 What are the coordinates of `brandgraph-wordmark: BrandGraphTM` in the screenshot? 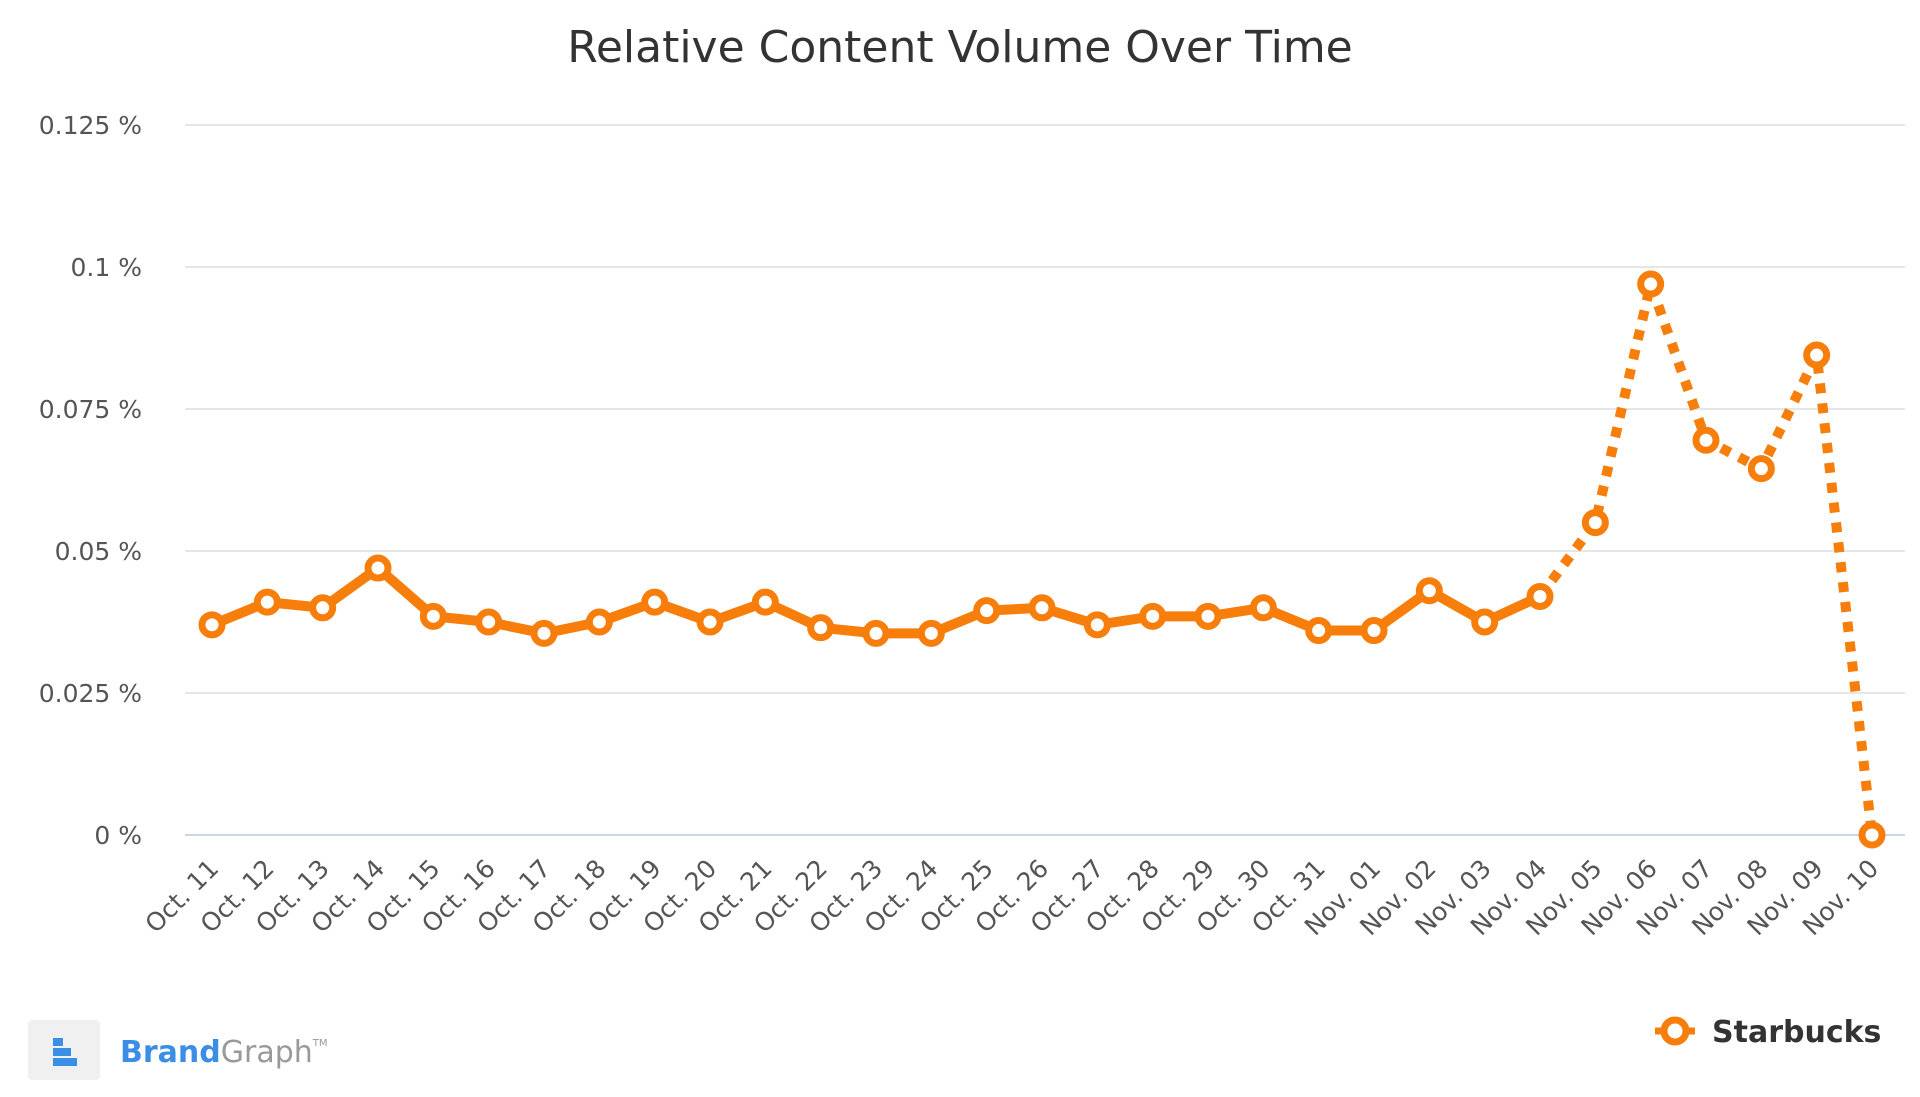 It's located at (224, 1052).